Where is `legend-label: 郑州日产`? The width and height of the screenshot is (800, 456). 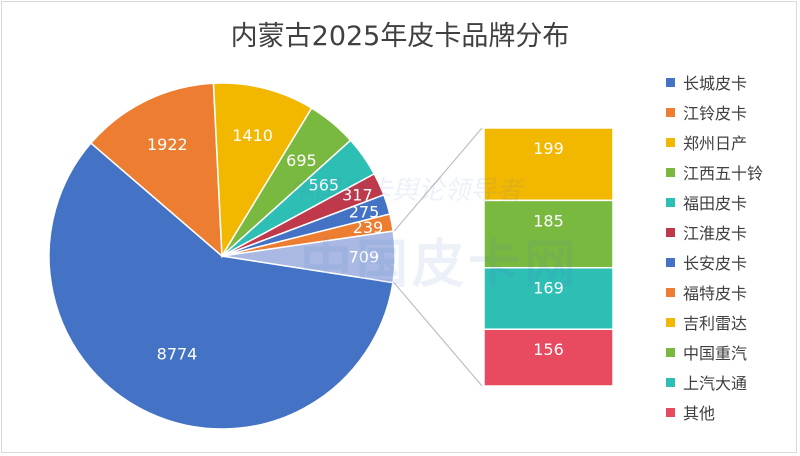 legend-label: 郑州日产 is located at coordinates (715, 143).